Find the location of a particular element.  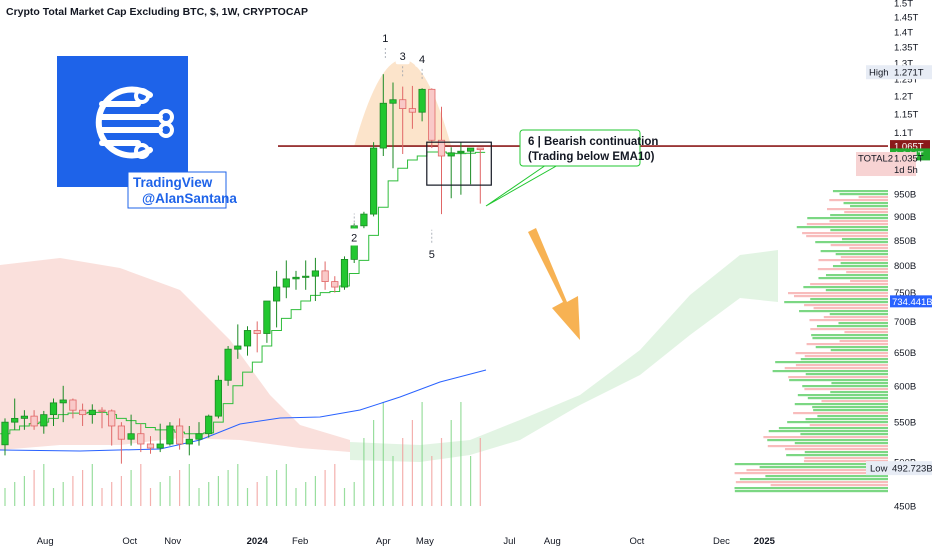

time-tick-label: May is located at coordinates (425, 541).